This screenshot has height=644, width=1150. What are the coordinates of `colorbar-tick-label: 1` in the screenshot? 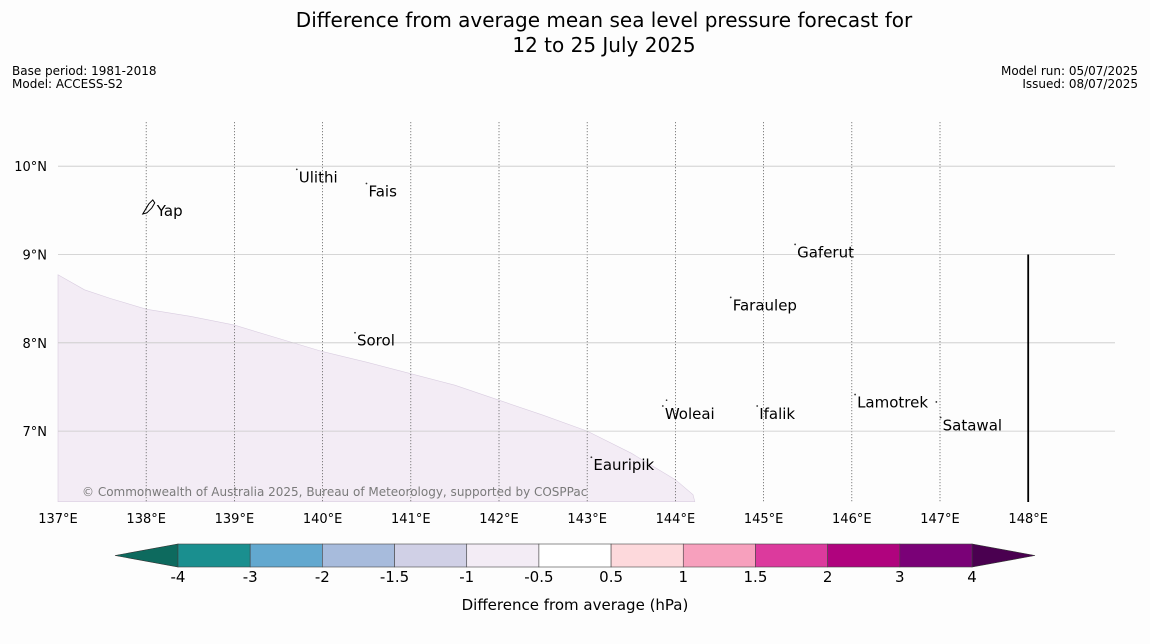 It's located at (683, 577).